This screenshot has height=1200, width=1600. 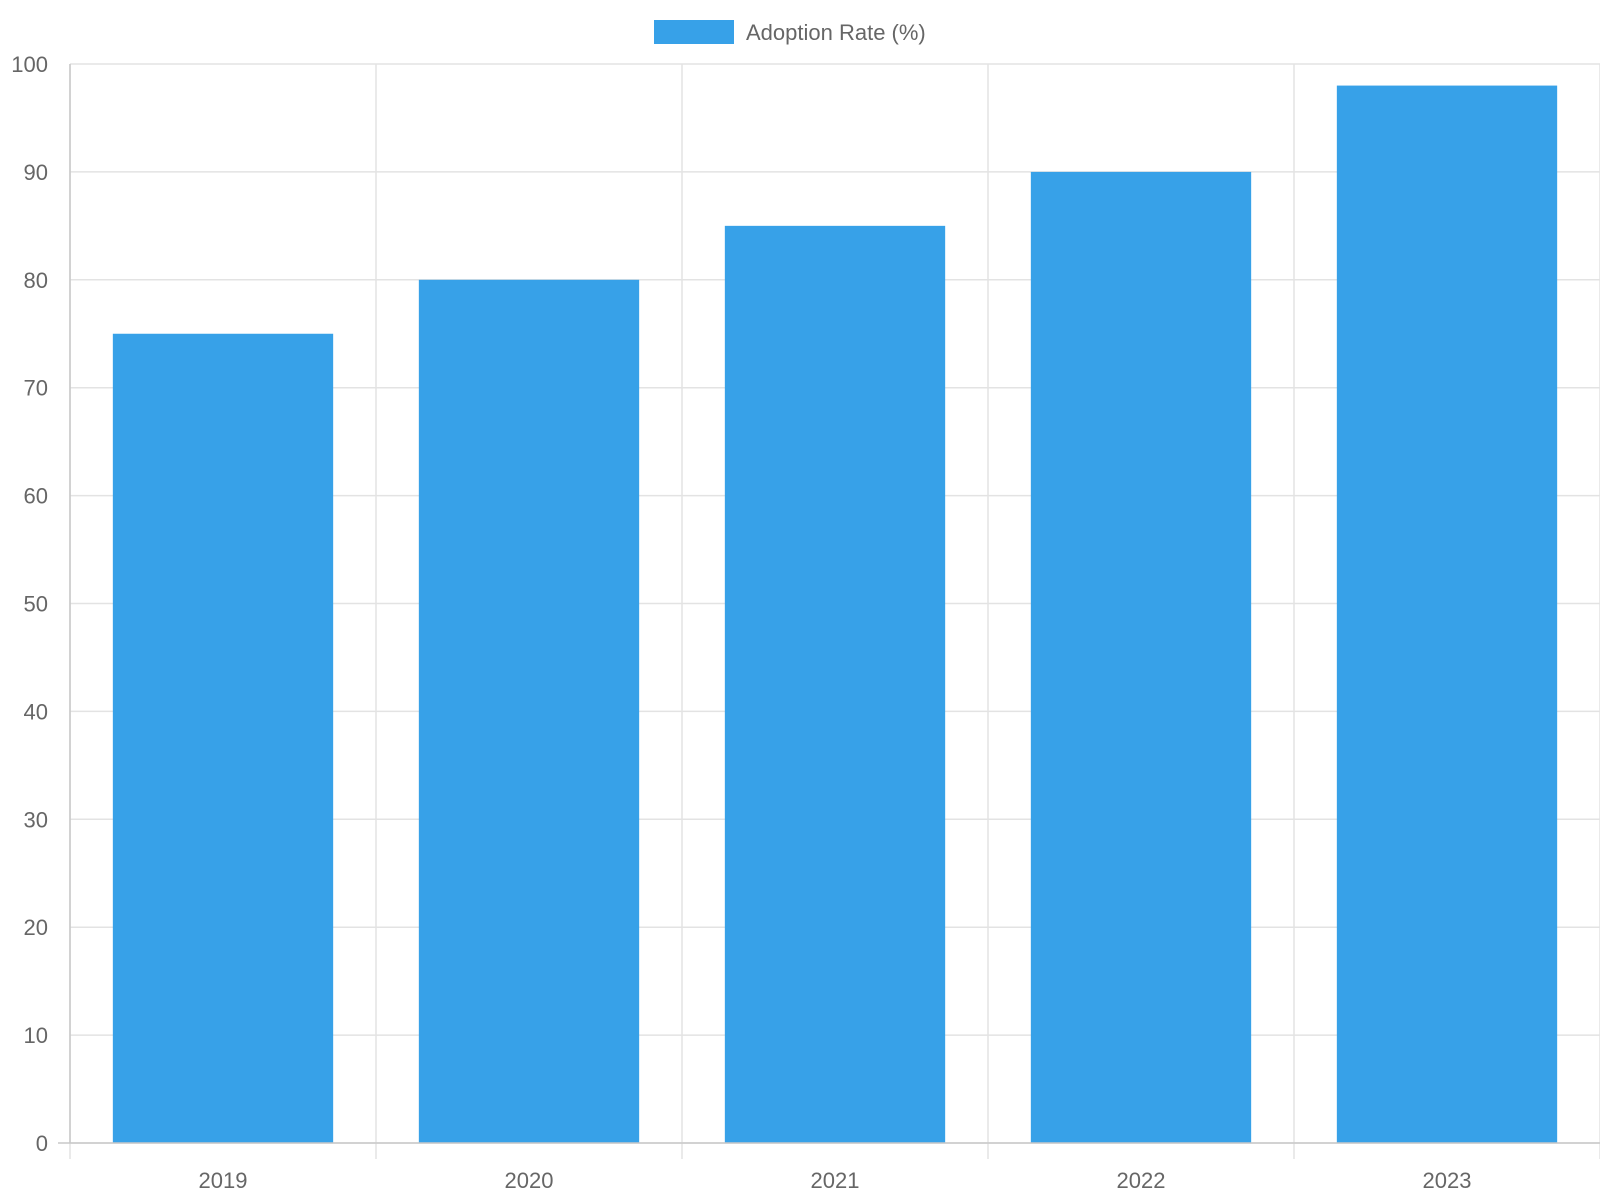 I want to click on y-tick-label: 10, so click(x=36, y=1035).